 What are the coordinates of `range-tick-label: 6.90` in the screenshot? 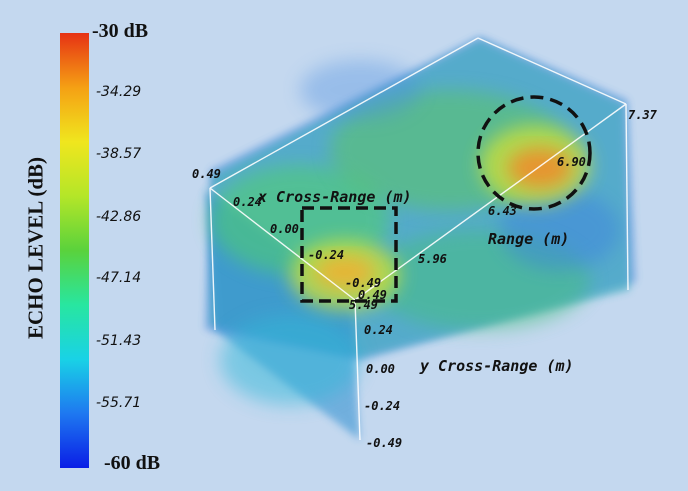 It's located at (571, 162).